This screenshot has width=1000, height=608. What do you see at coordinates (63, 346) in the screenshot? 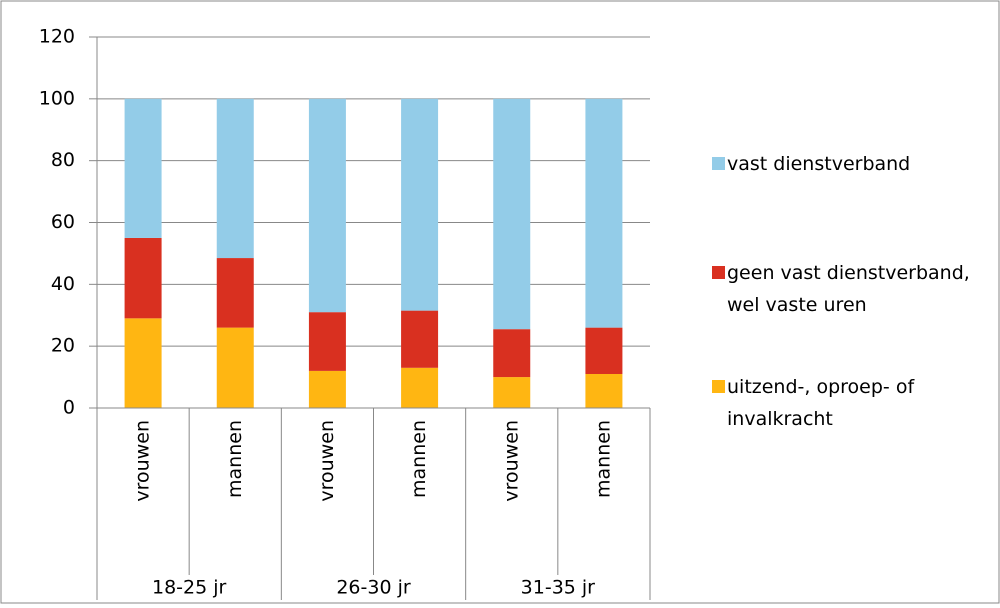
I see `y-tick-label: 20` at bounding box center [63, 346].